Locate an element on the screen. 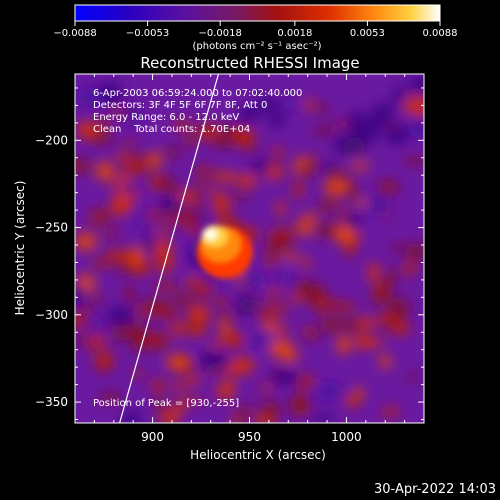 The height and width of the screenshot is (500, 500). colorbar-tick-label: −0.0018 is located at coordinates (219, 33).